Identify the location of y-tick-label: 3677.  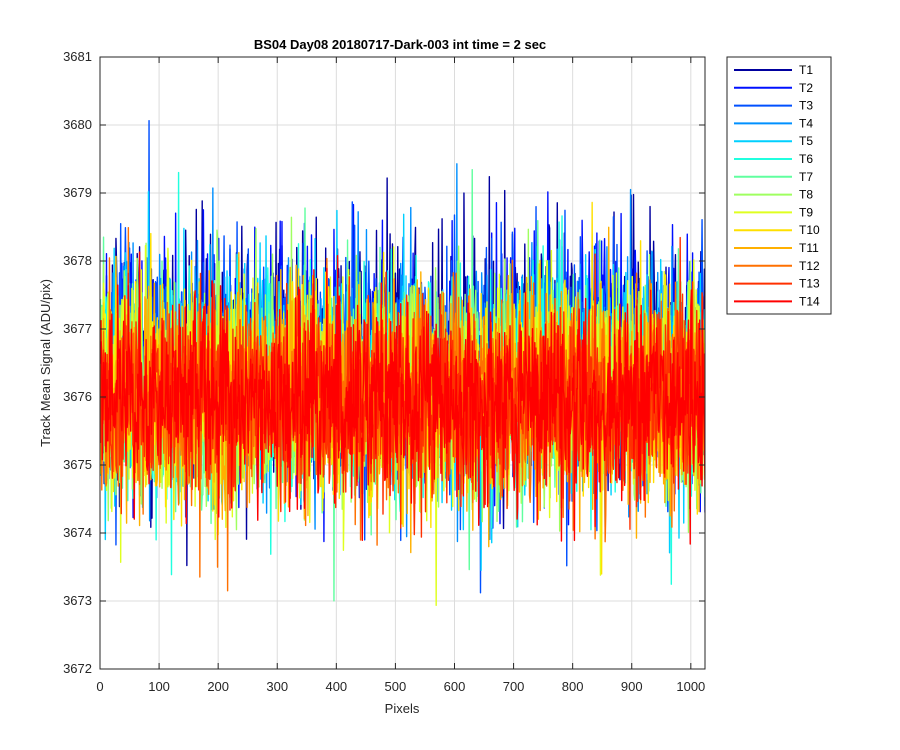
(77, 328).